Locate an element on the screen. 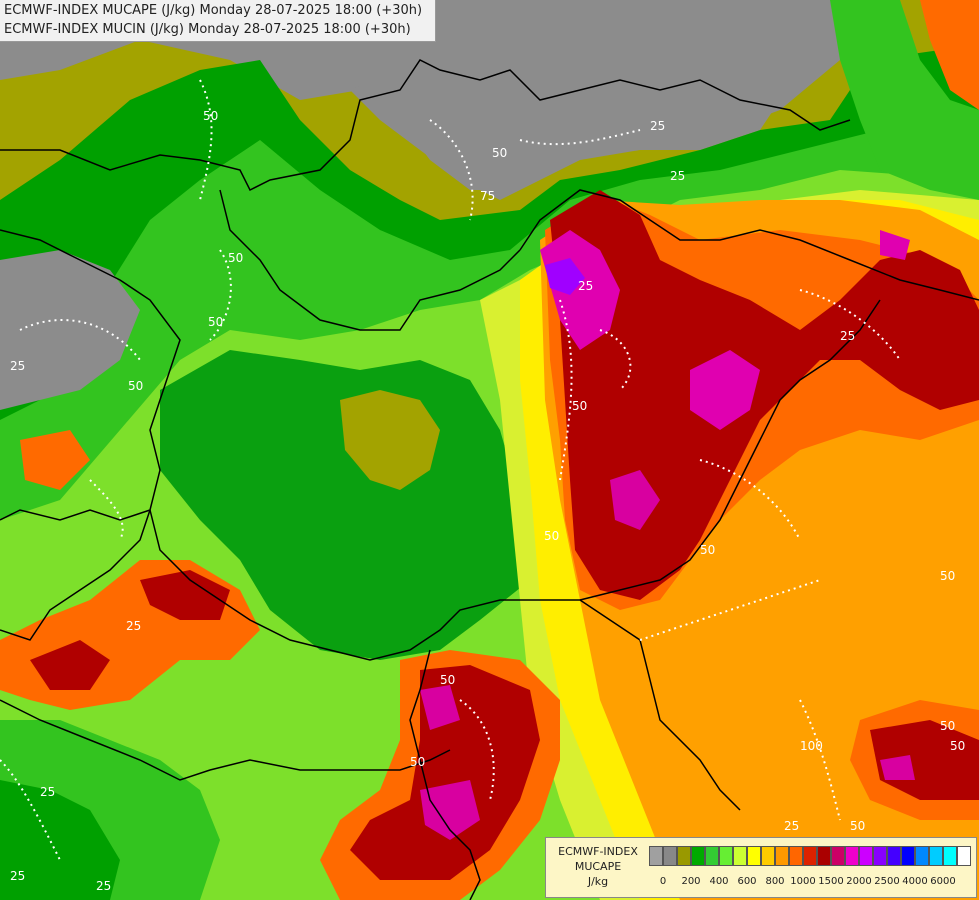 The width and height of the screenshot is (979, 900). legend-model: ECMWF-INDEX is located at coordinates (598, 851).